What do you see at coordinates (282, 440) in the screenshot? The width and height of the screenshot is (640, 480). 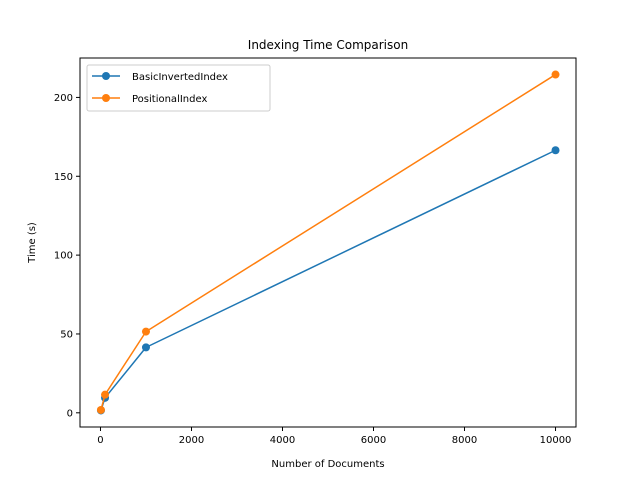 I see `x-tick-label: 4000` at bounding box center [282, 440].